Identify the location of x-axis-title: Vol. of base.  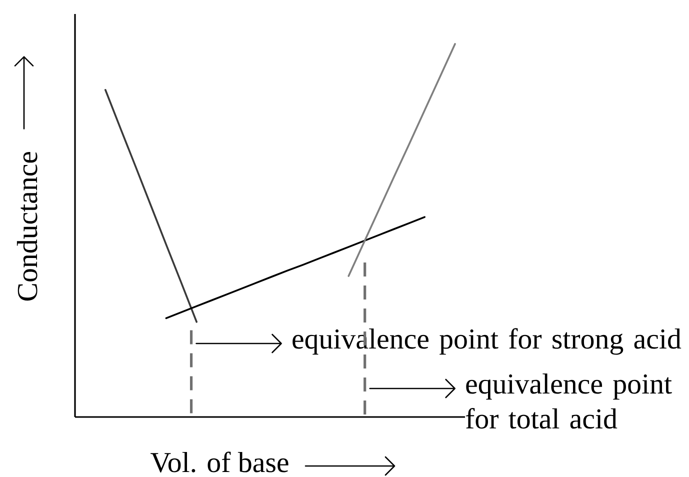
(219, 462).